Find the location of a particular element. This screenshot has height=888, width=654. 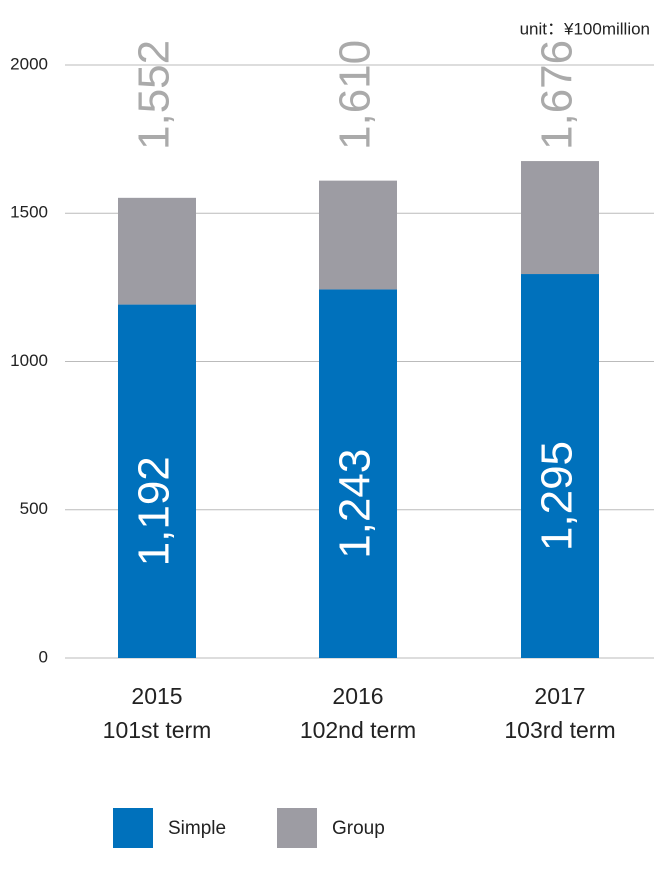

x-tick-label: 2015 is located at coordinates (156, 696).